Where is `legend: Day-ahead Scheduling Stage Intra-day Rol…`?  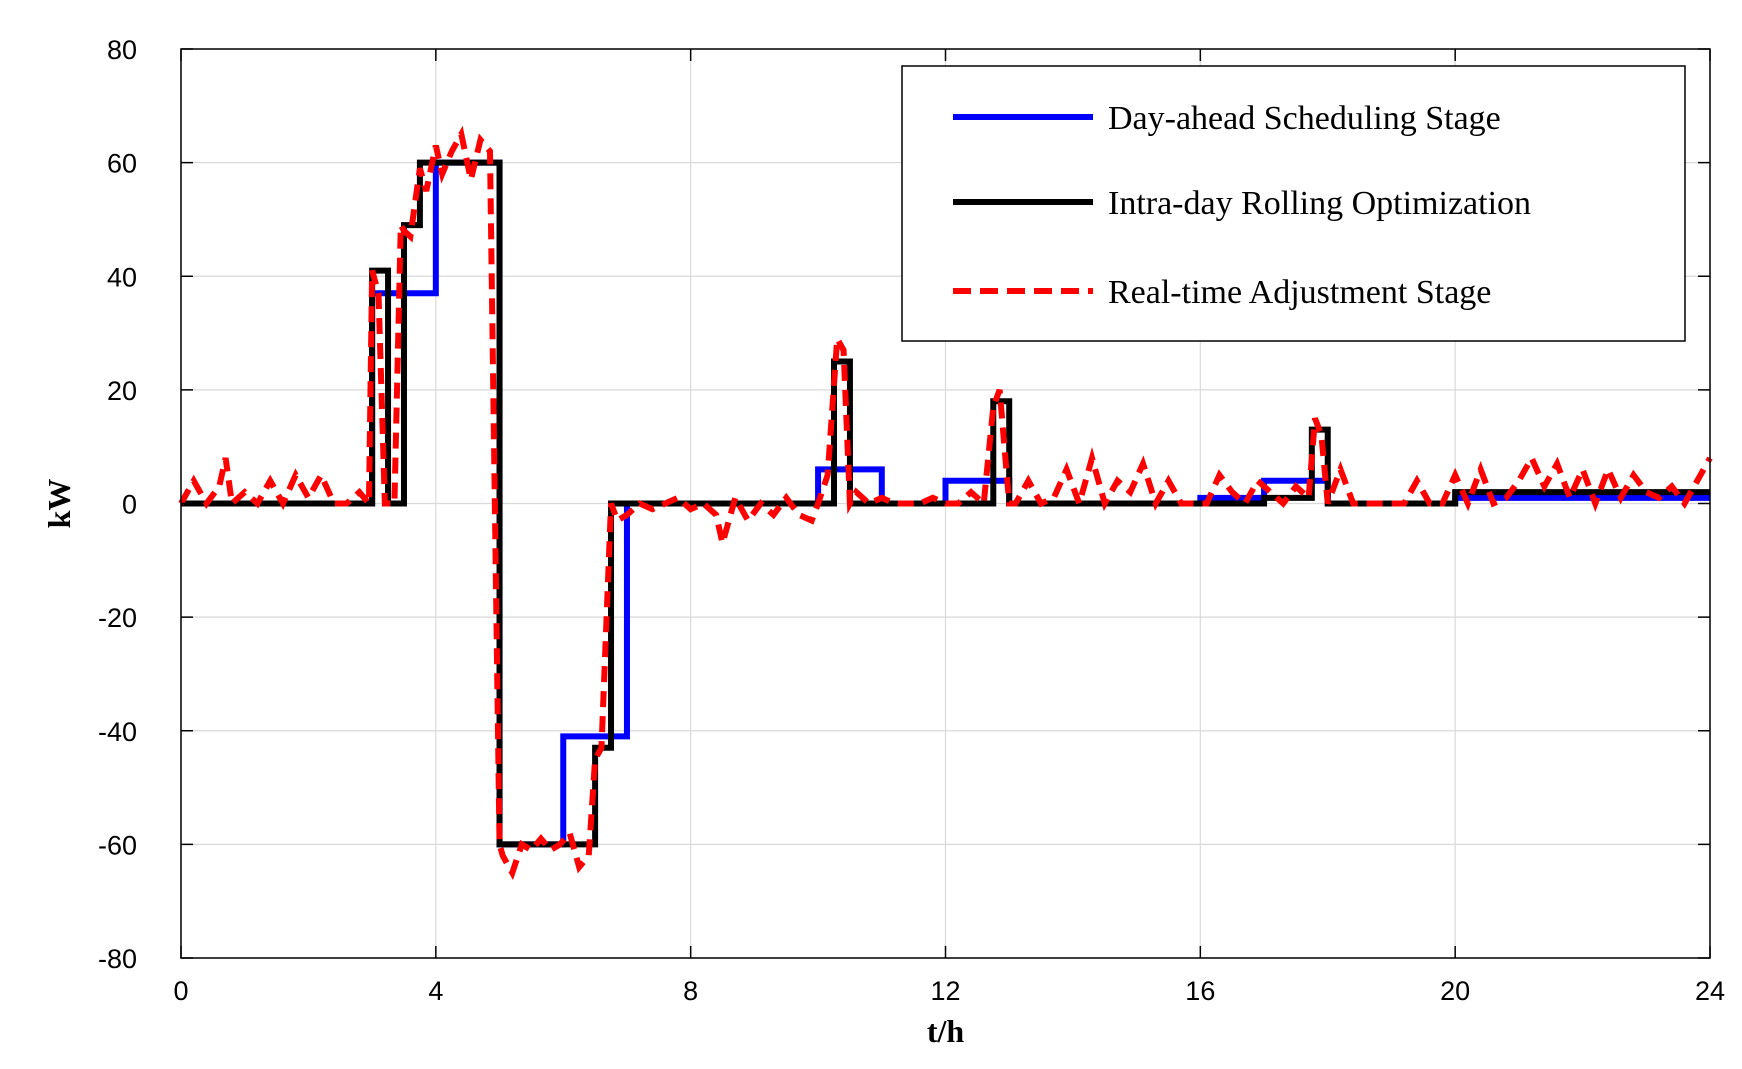 legend: Day-ahead Scheduling Stage Intra-day Rol… is located at coordinates (1293, 203).